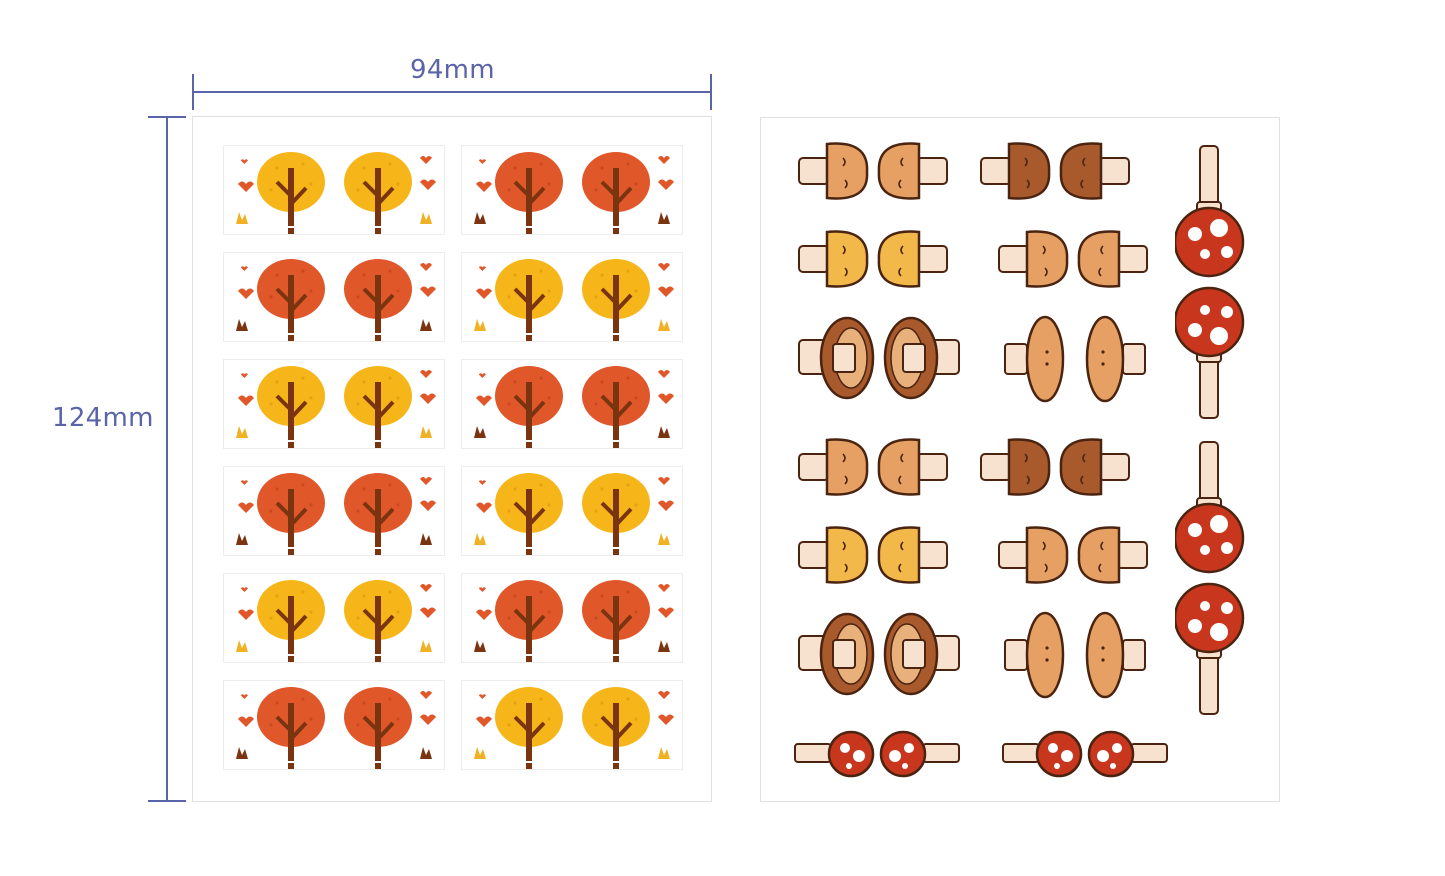 The image size is (1445, 876). I want to click on small-mushroom-1-right, so click(1112, 555).